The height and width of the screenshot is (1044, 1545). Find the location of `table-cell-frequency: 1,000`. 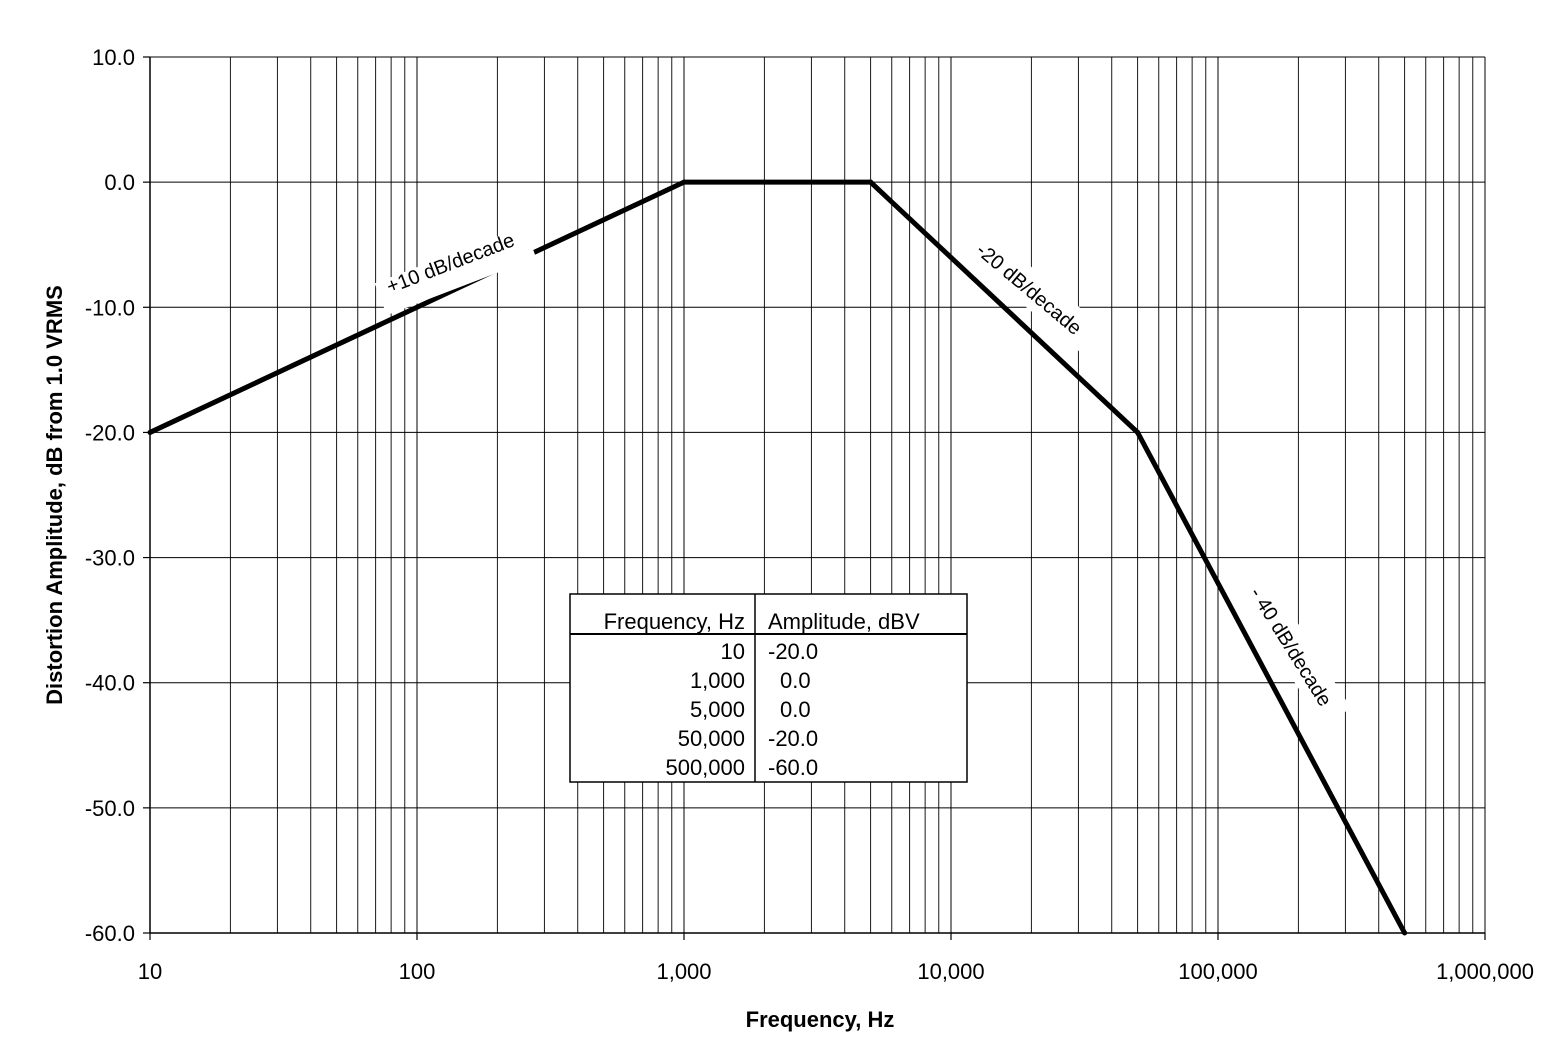

table-cell-frequency: 1,000 is located at coordinates (717, 680).